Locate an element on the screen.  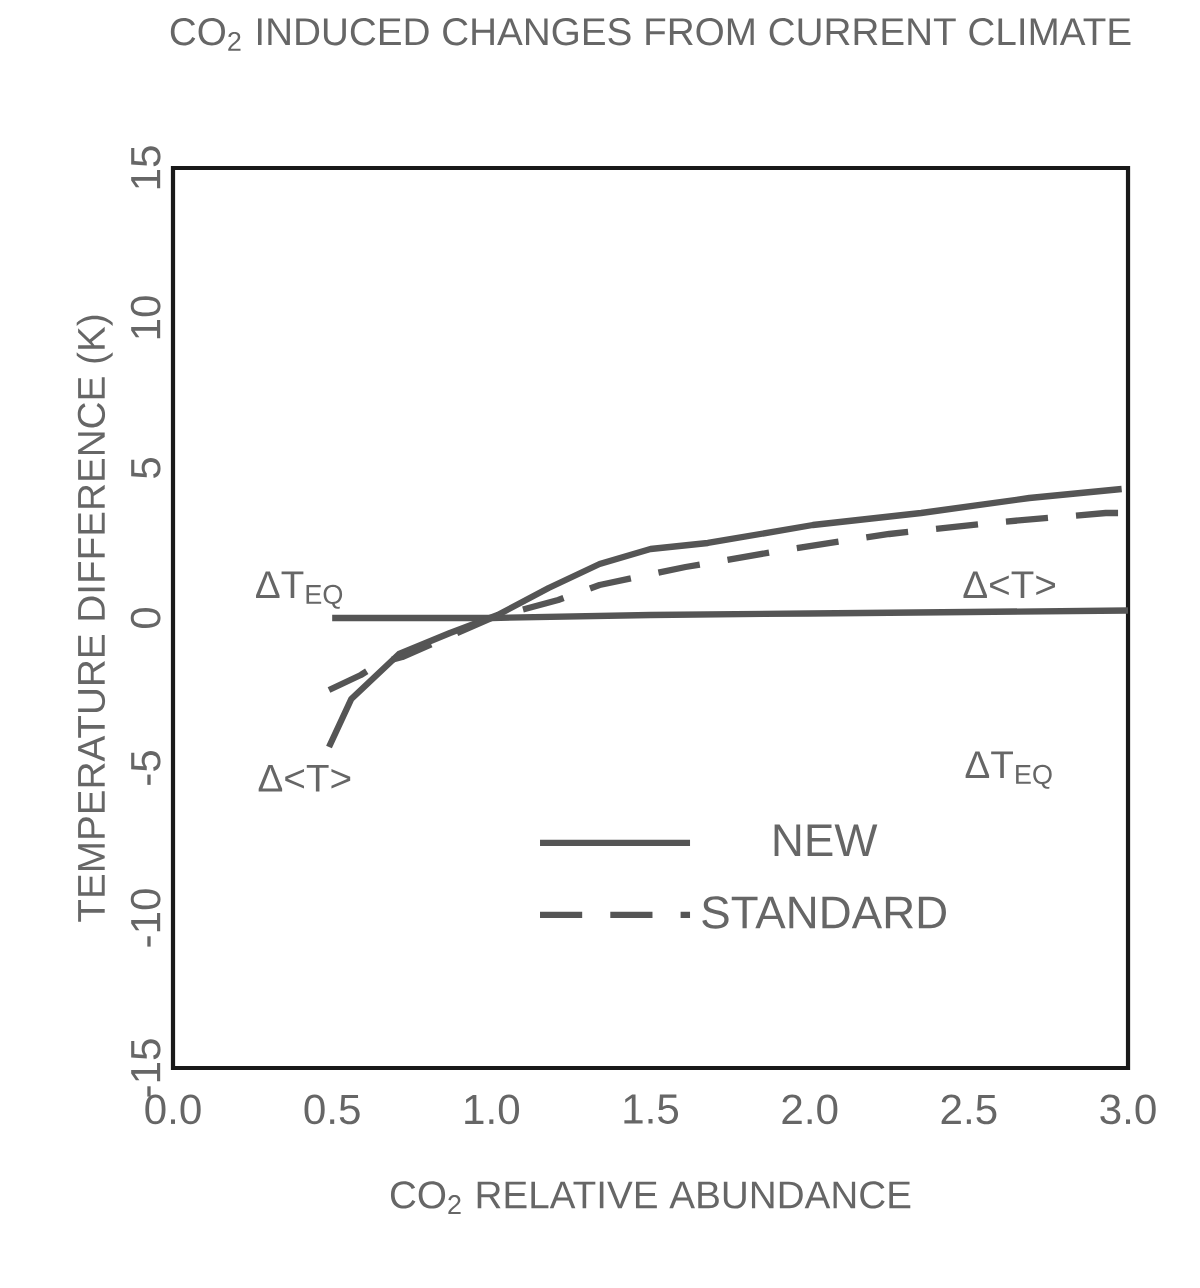
x-tick-label: 0.5 is located at coordinates (332, 1109).